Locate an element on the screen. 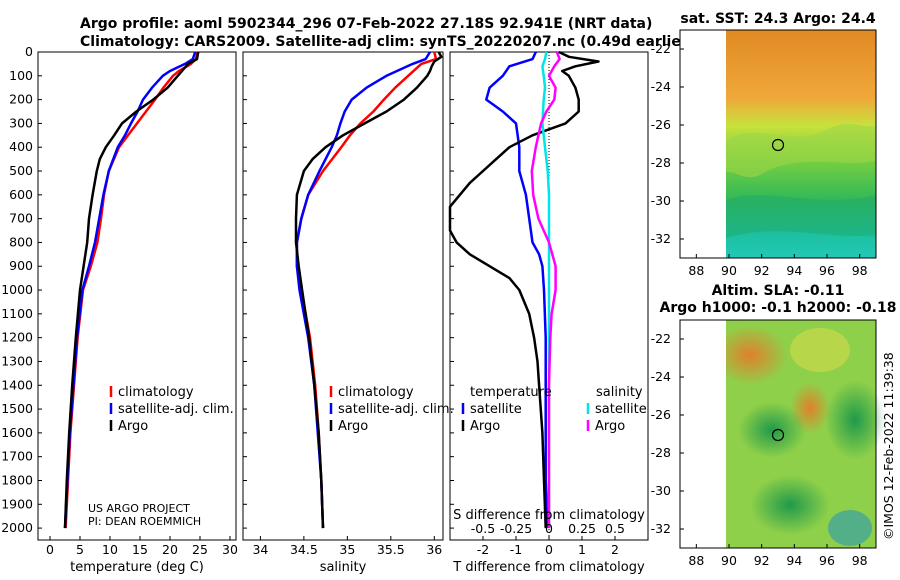 This screenshot has height=580, width=900. salinity-legend: climatology satellite-adj. clim. Argo is located at coordinates (391, 409).